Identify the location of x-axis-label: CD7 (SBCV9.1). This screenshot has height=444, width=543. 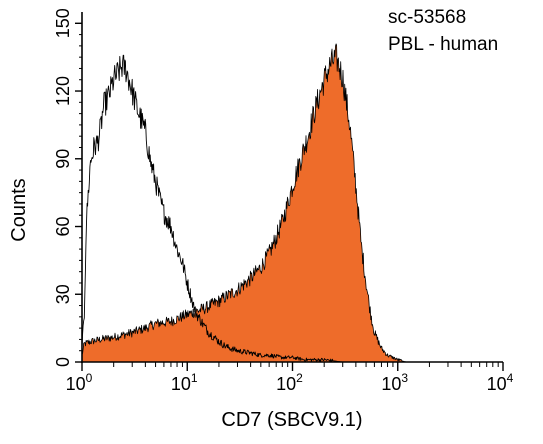
(291, 420).